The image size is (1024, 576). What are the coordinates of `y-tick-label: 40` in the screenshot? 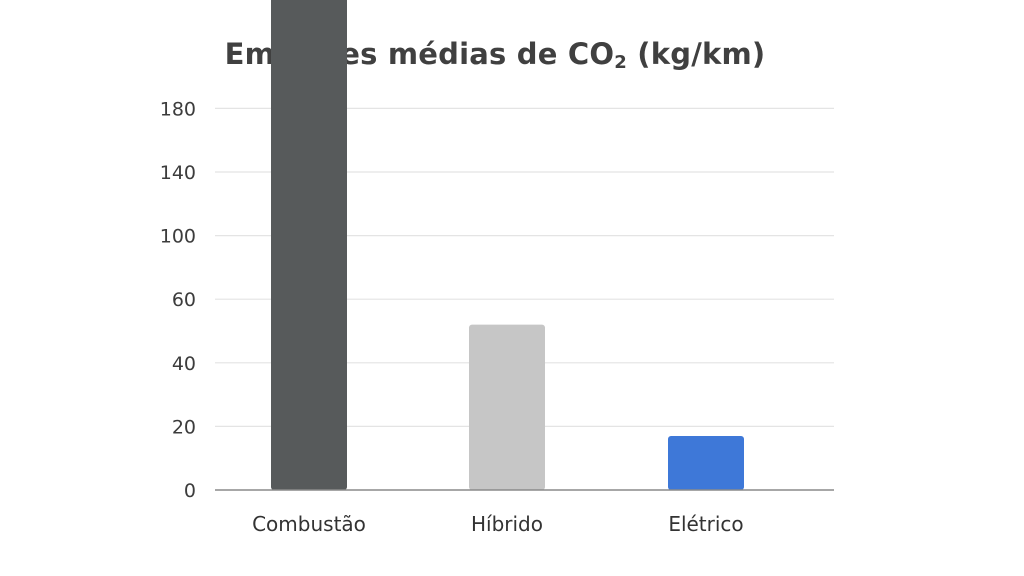 It's located at (184, 364).